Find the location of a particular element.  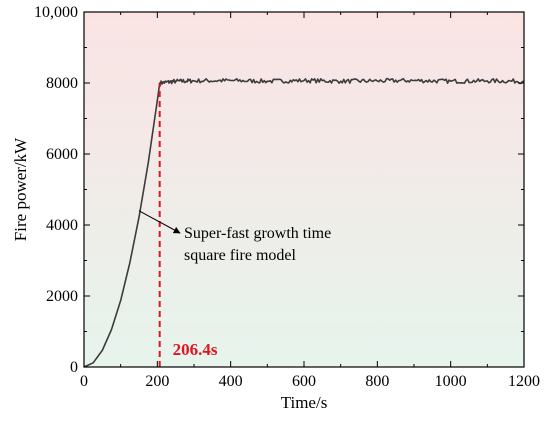

y-tick-label: 6000 is located at coordinates (62, 154).